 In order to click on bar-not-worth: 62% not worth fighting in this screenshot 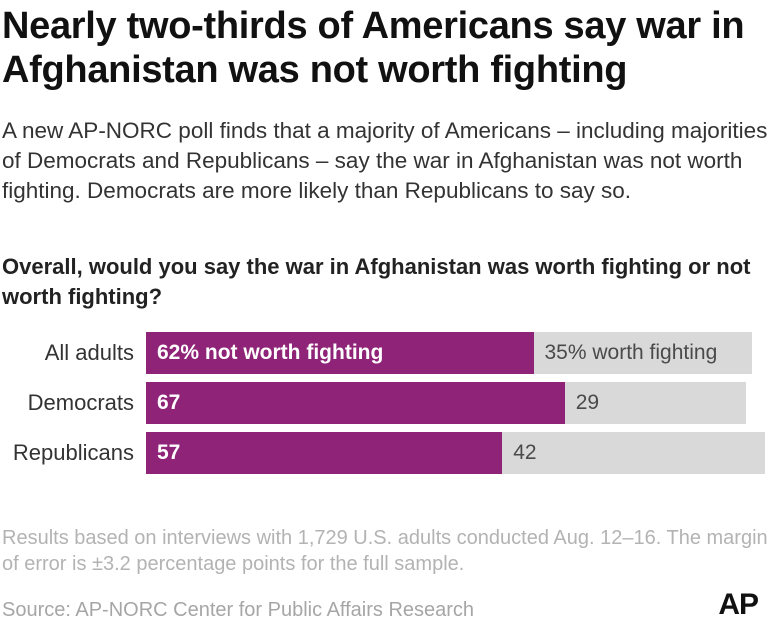, I will do `click(340, 353)`.